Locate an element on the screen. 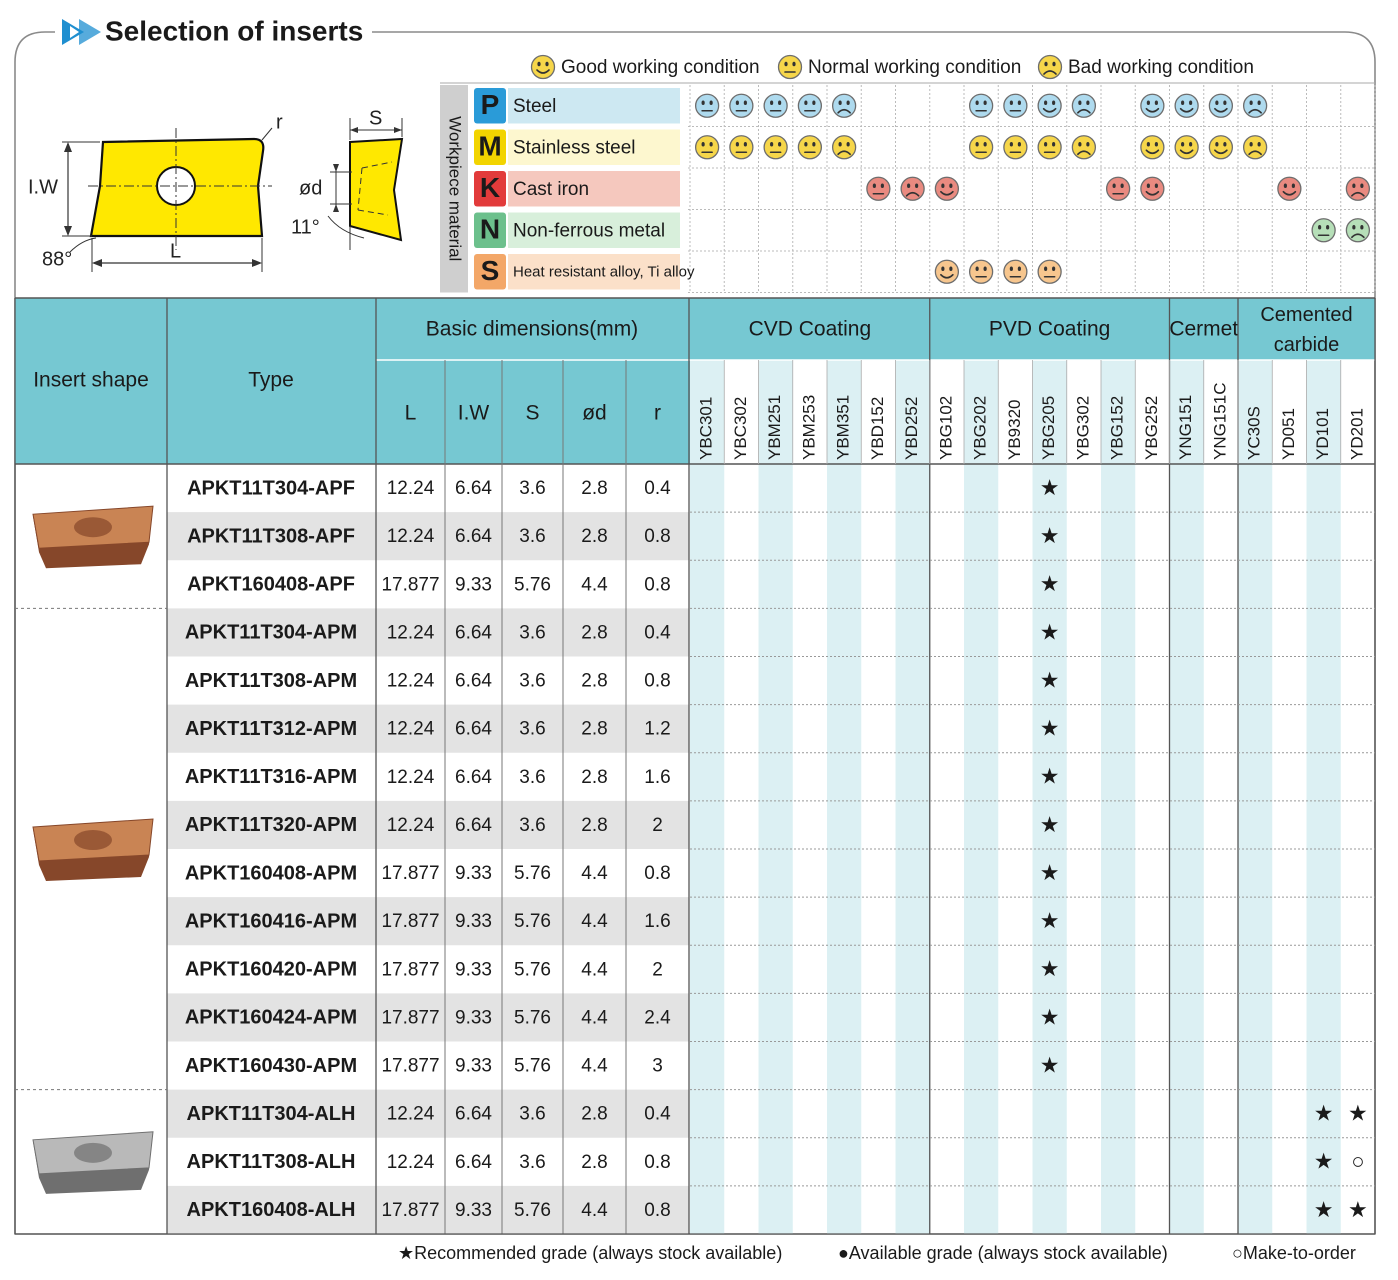 Image resolution: width=1398 pixels, height=1280 pixels. group-header: CVD Coating is located at coordinates (810, 329).